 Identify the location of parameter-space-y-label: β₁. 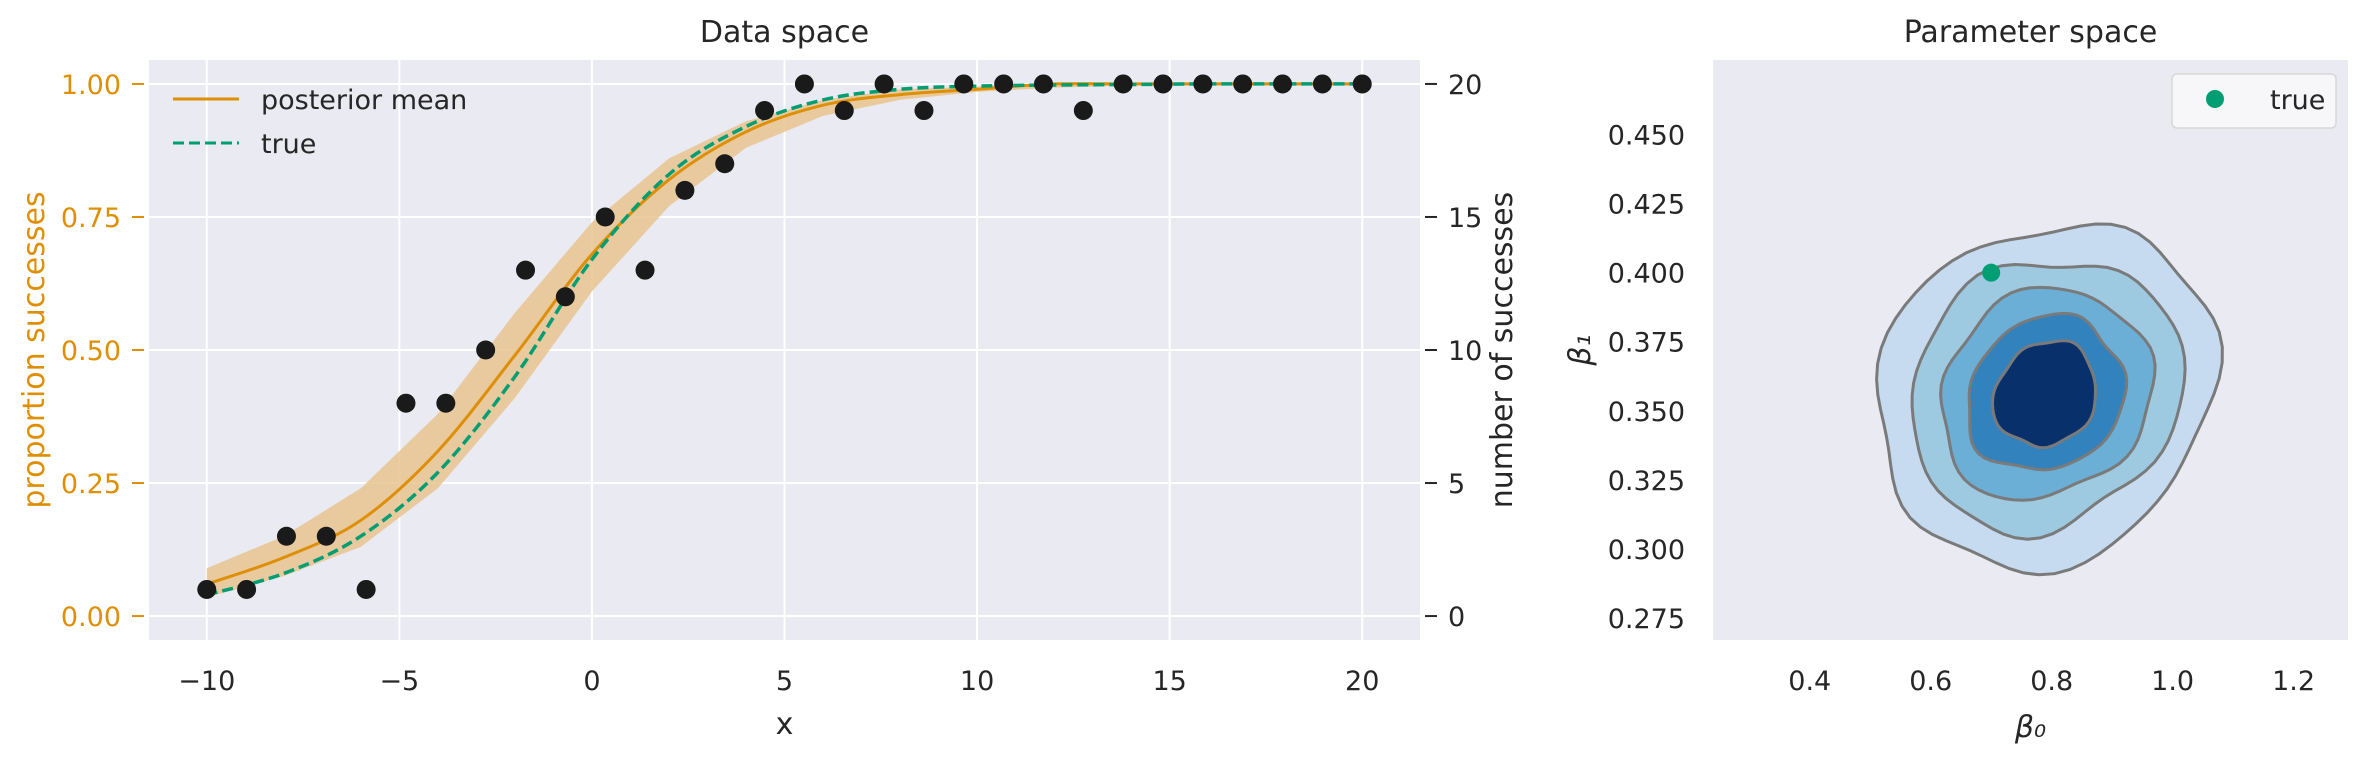
(1580, 350).